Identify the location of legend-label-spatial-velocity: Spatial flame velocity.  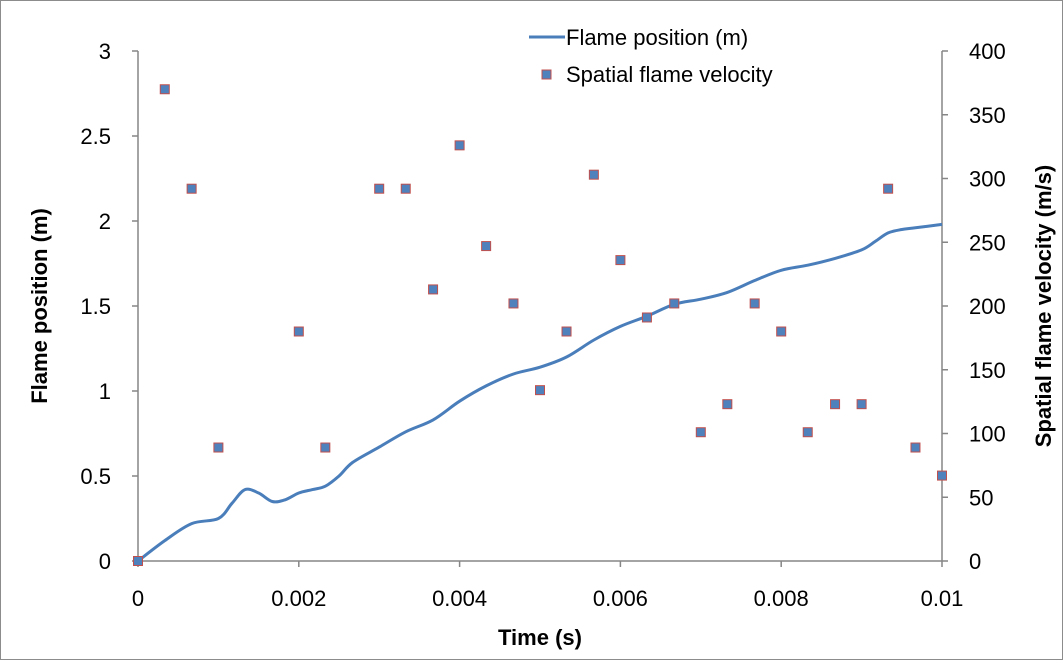
(669, 74).